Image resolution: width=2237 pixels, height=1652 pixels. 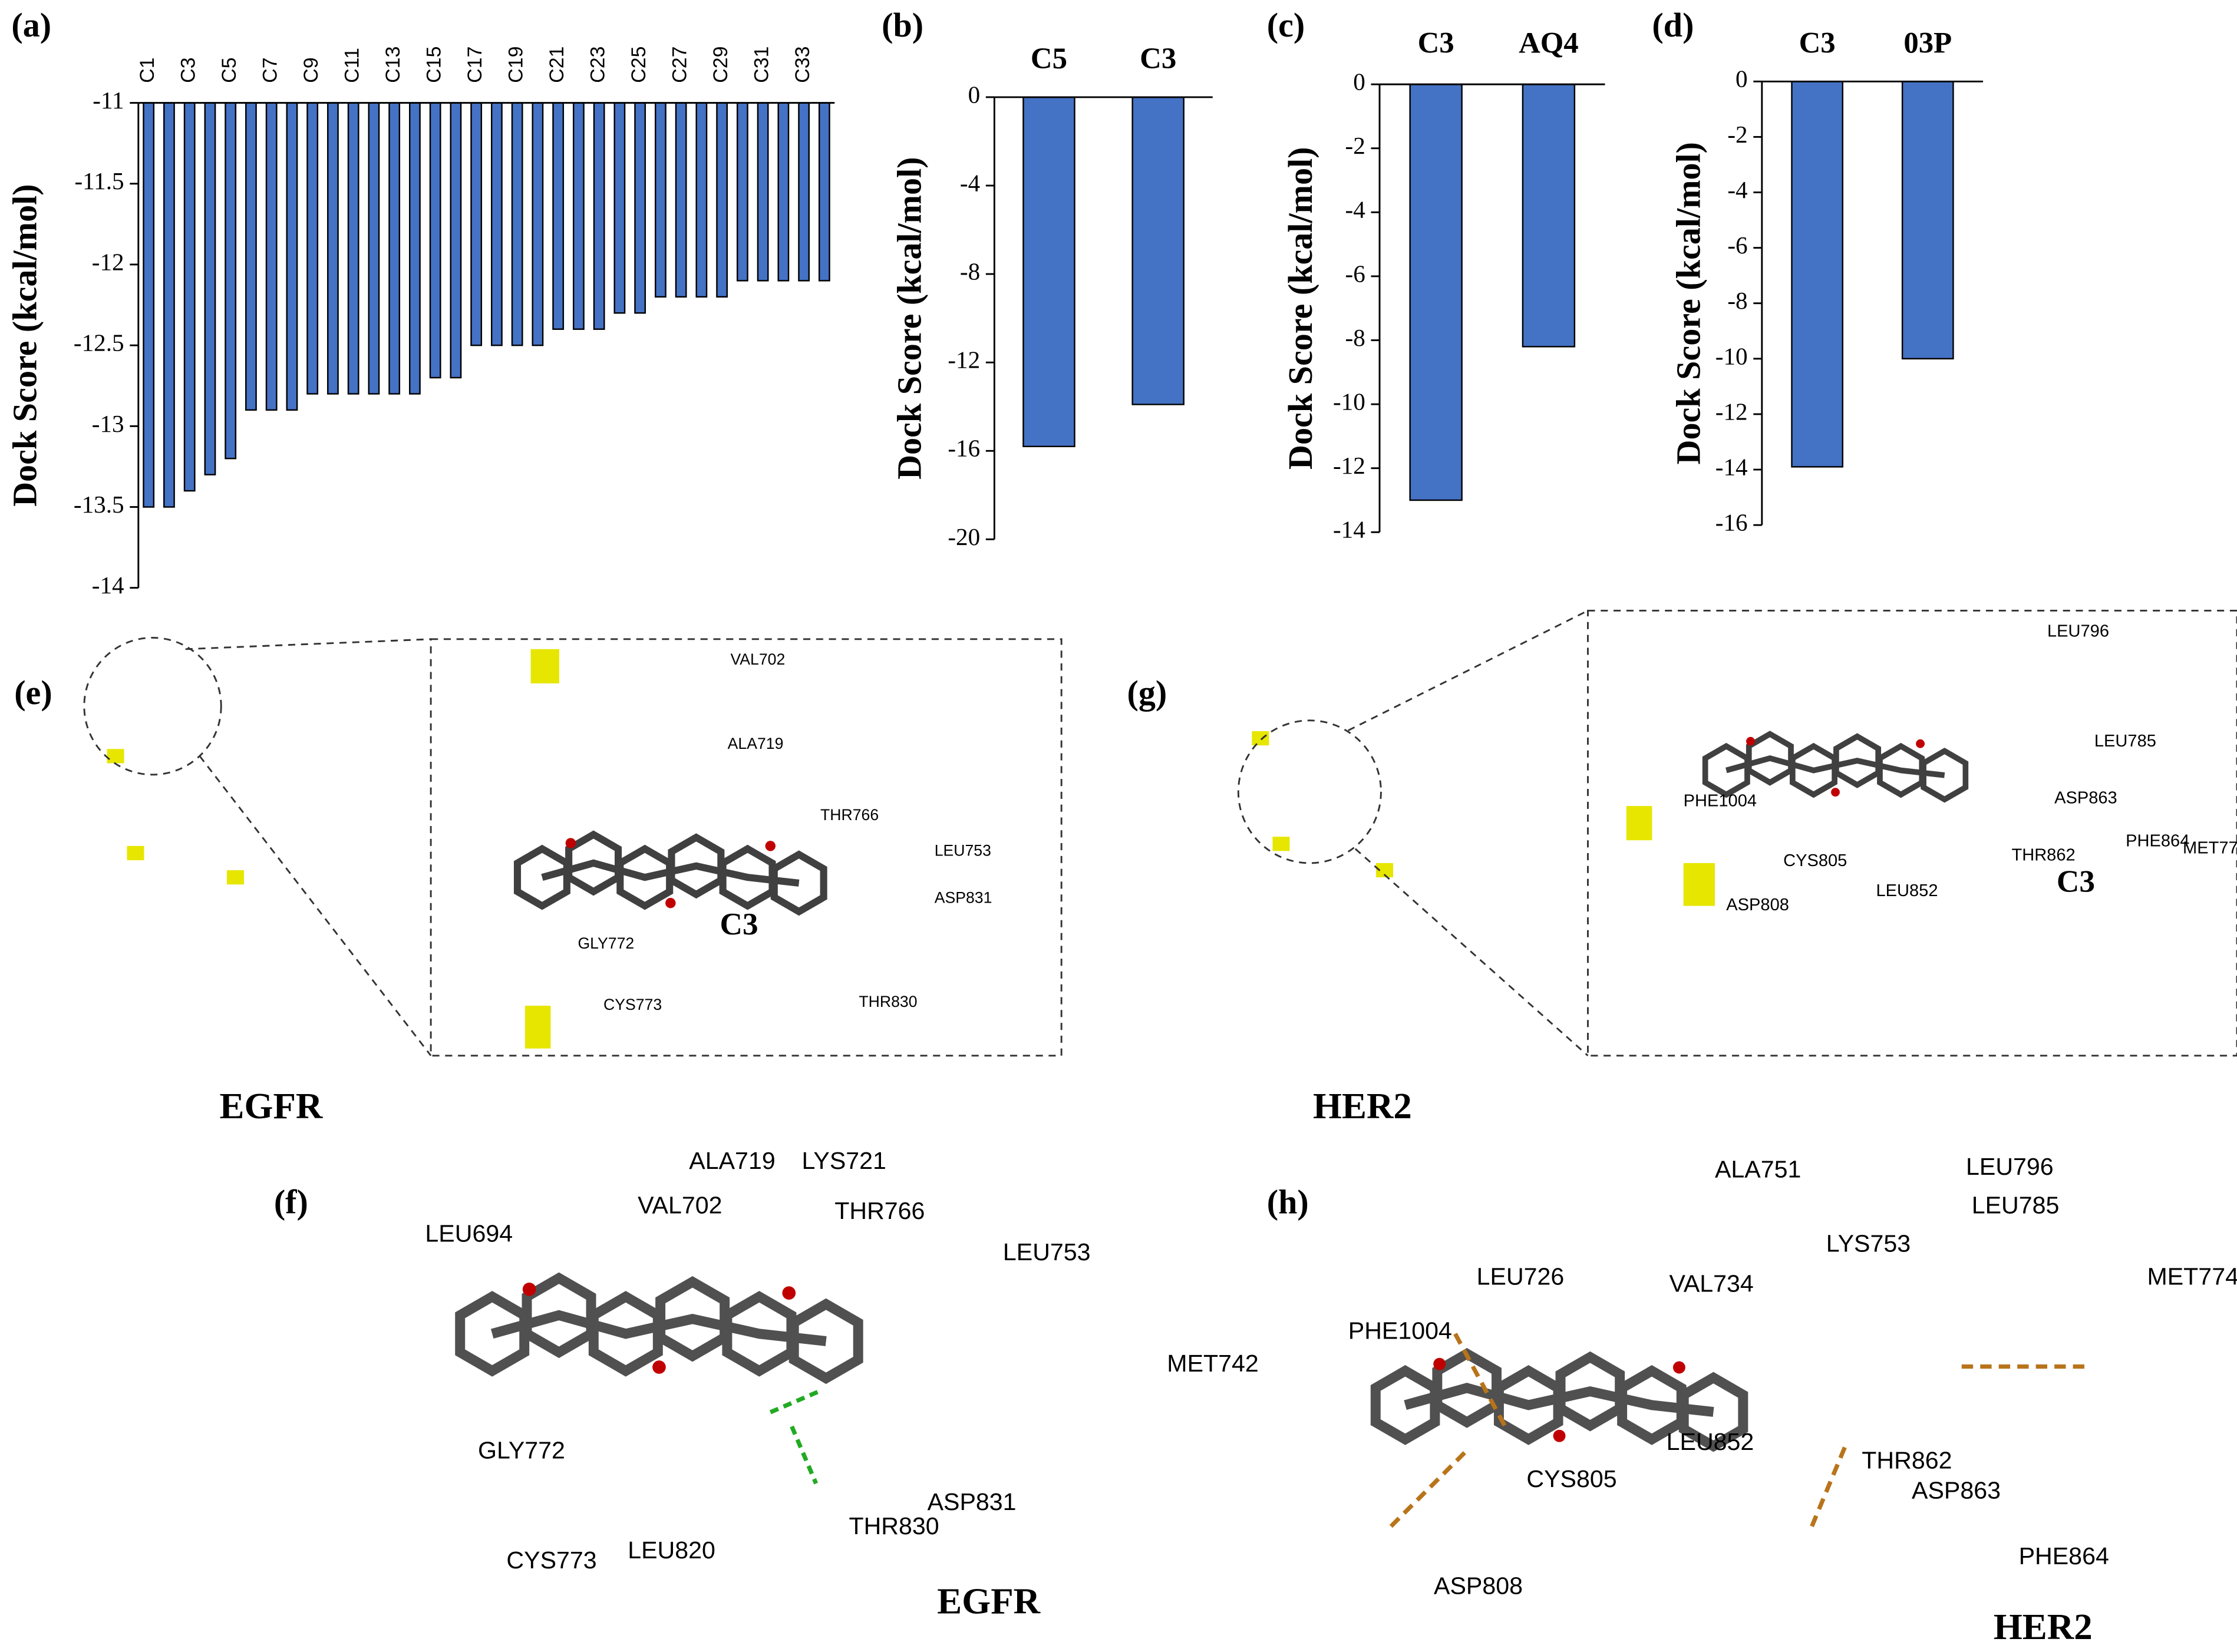 What do you see at coordinates (721, 65) in the screenshot?
I see `x-tick-label: C29` at bounding box center [721, 65].